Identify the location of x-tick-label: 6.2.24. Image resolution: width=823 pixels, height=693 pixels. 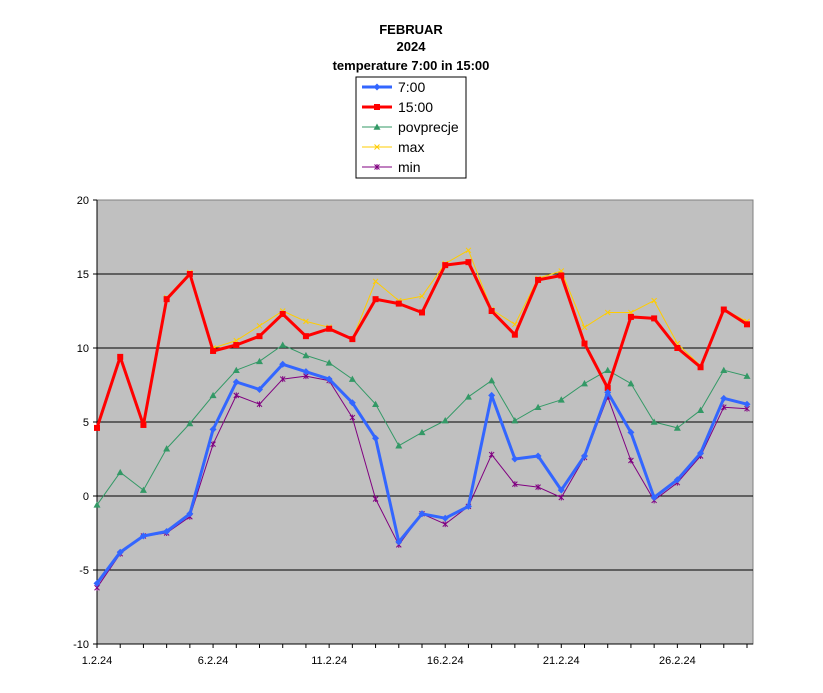
(213, 661).